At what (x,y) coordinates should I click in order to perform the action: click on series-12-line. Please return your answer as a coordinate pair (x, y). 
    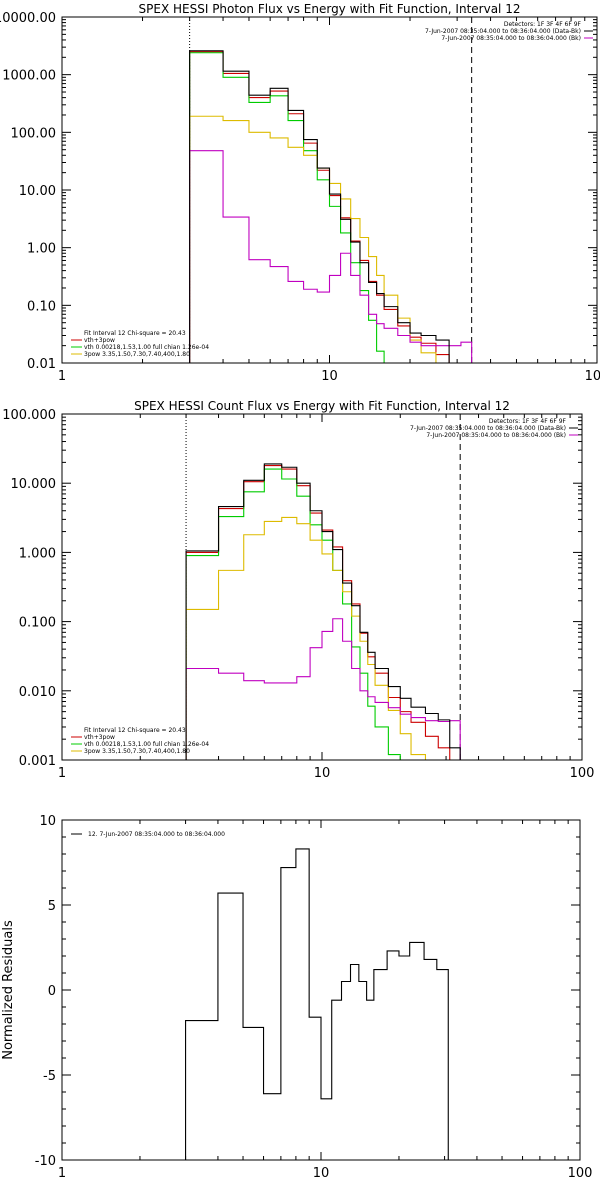
    Looking at the image, I should click on (322, 1004).